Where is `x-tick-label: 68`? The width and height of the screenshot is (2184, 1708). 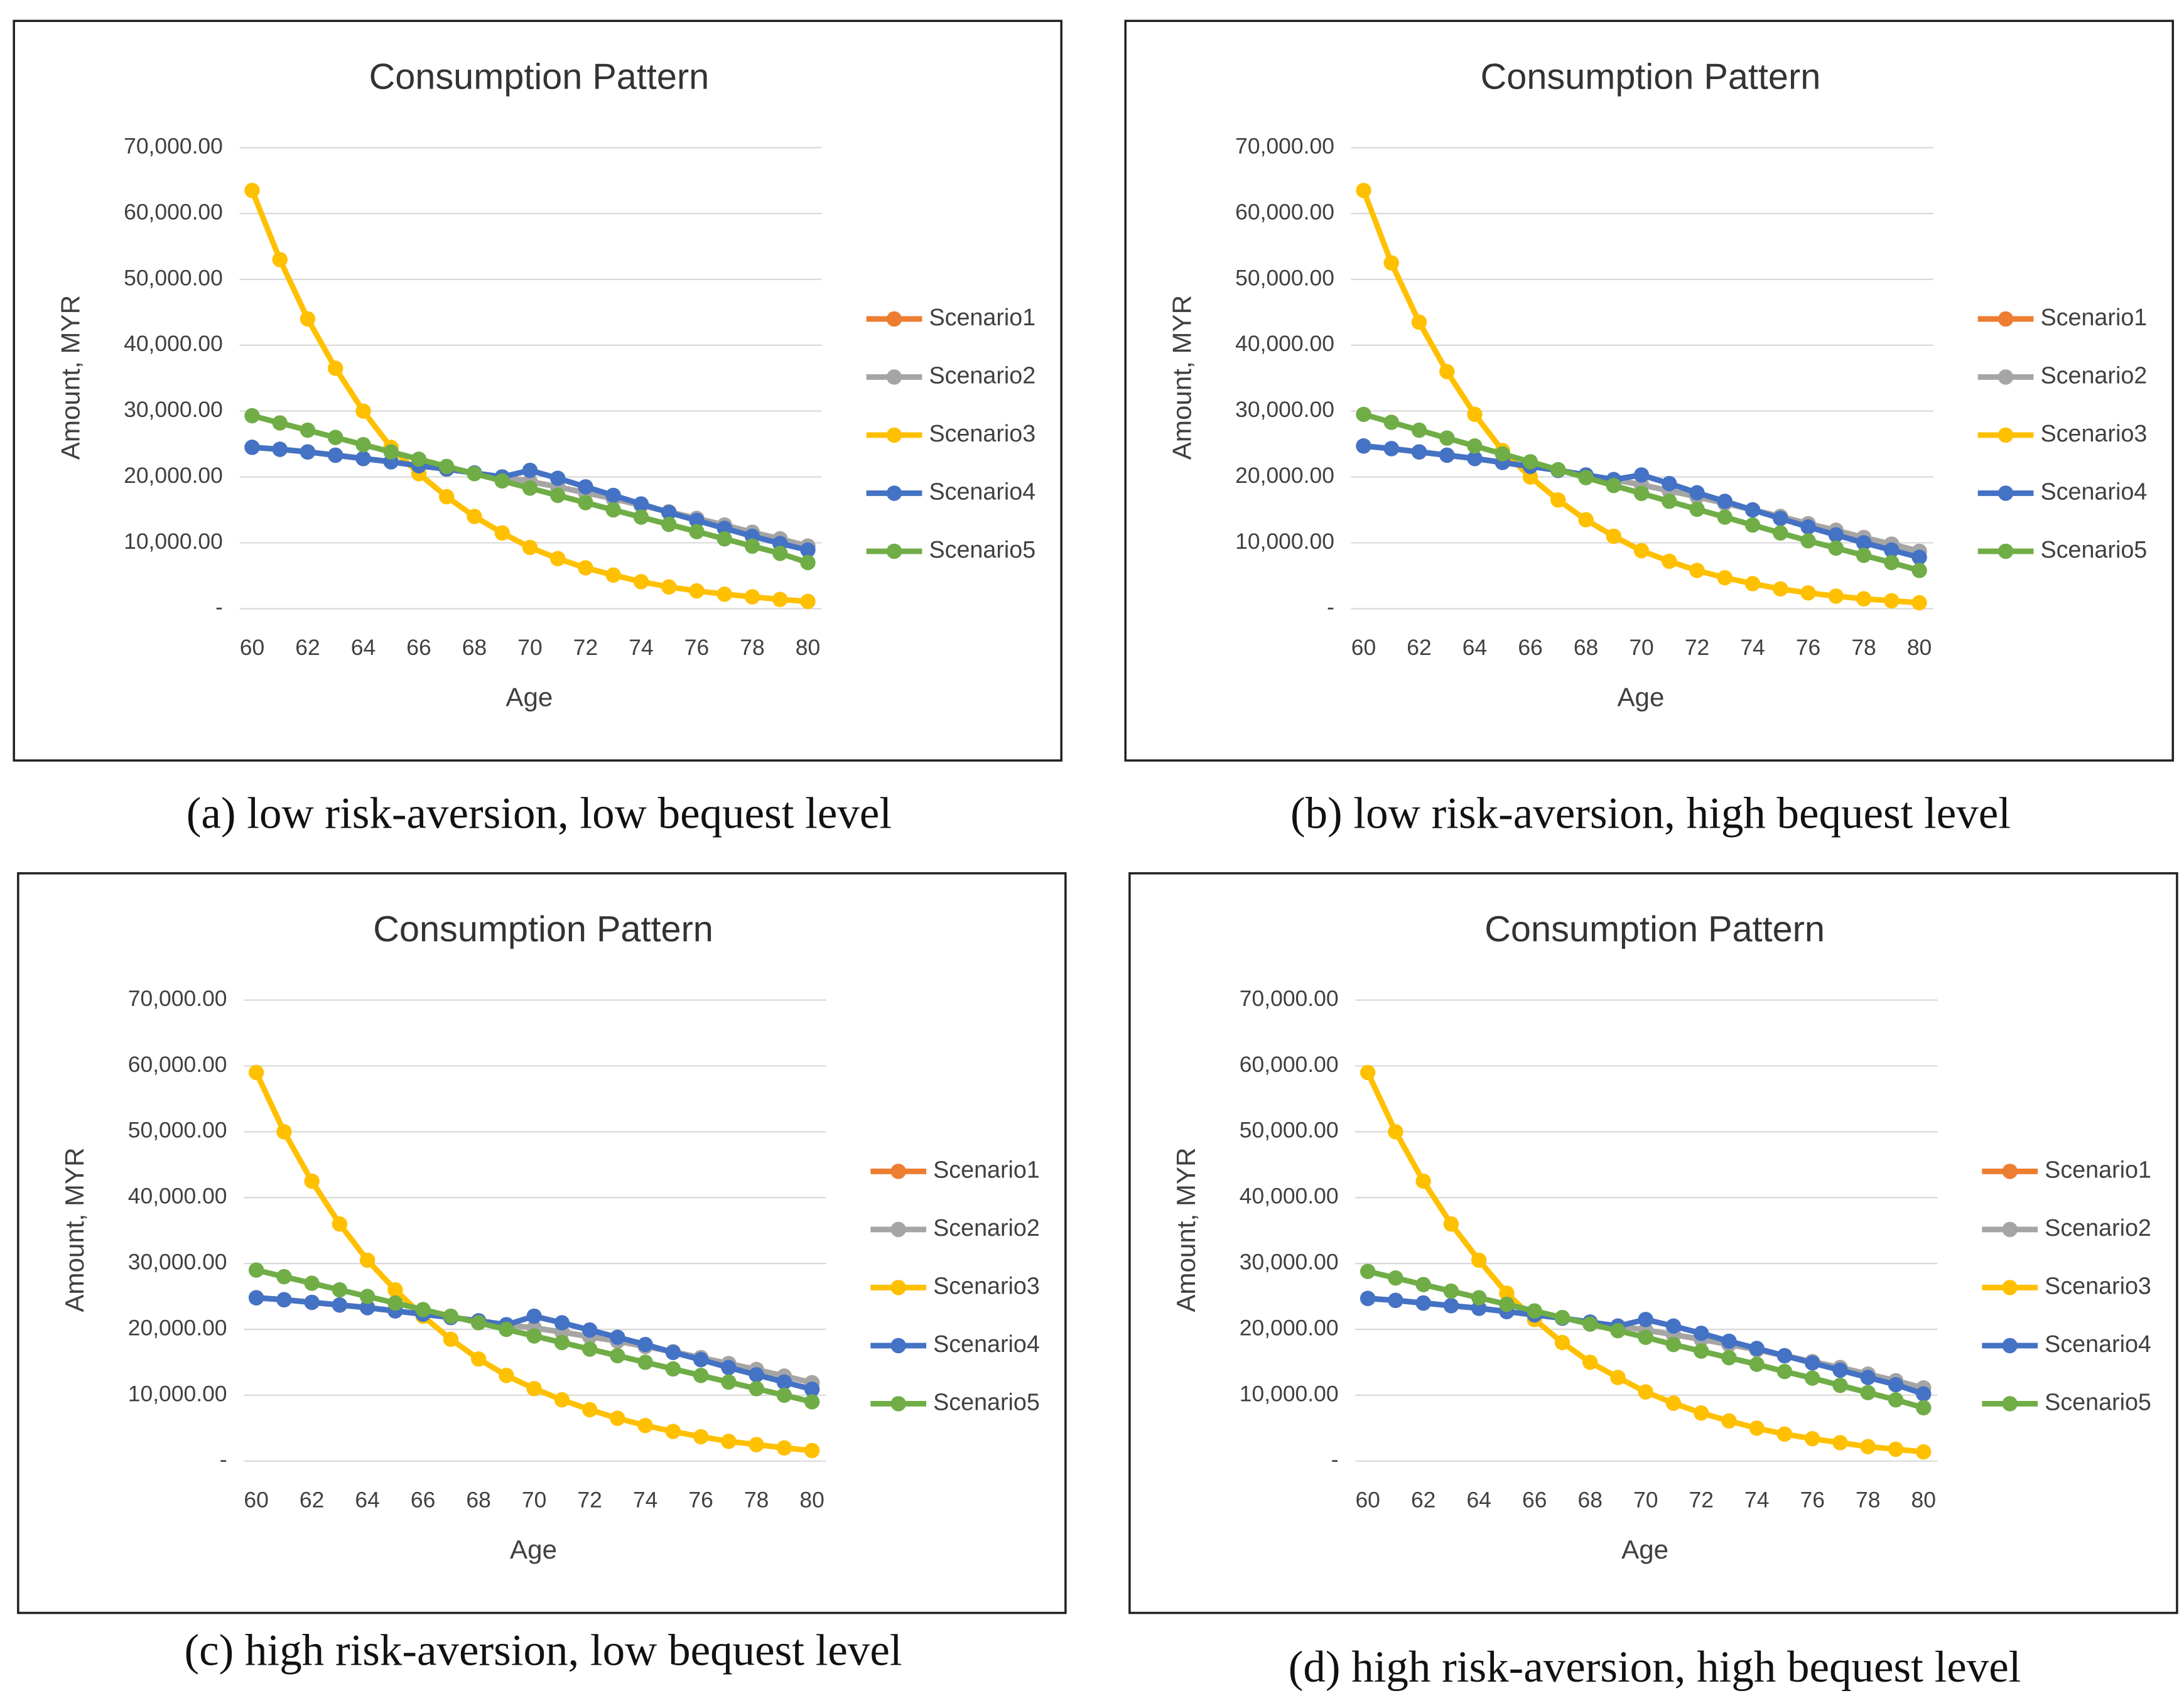
x-tick-label: 68 is located at coordinates (1589, 1500).